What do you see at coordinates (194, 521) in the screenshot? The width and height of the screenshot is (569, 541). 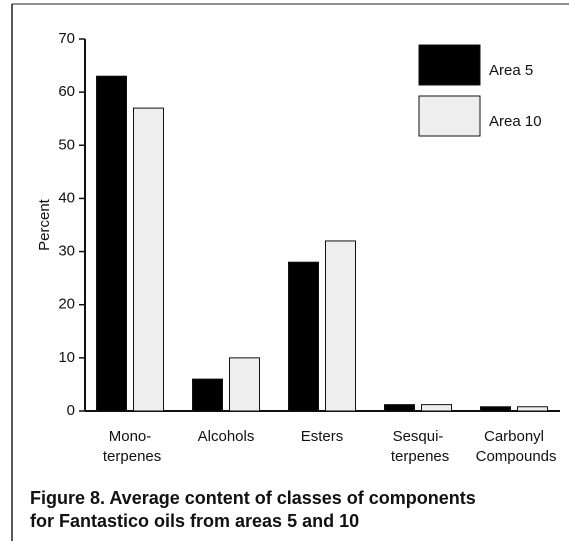 I see `caption: for Fantastico oils from areas 5 and 10` at bounding box center [194, 521].